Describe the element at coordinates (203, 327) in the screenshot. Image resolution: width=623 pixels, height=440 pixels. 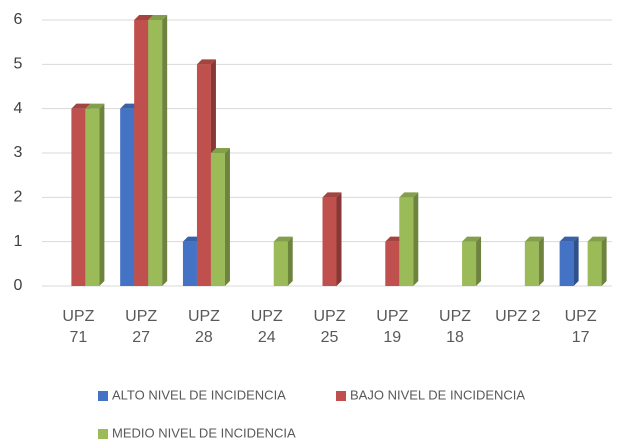
I see `x-tick-label: UPZ 28` at that location.